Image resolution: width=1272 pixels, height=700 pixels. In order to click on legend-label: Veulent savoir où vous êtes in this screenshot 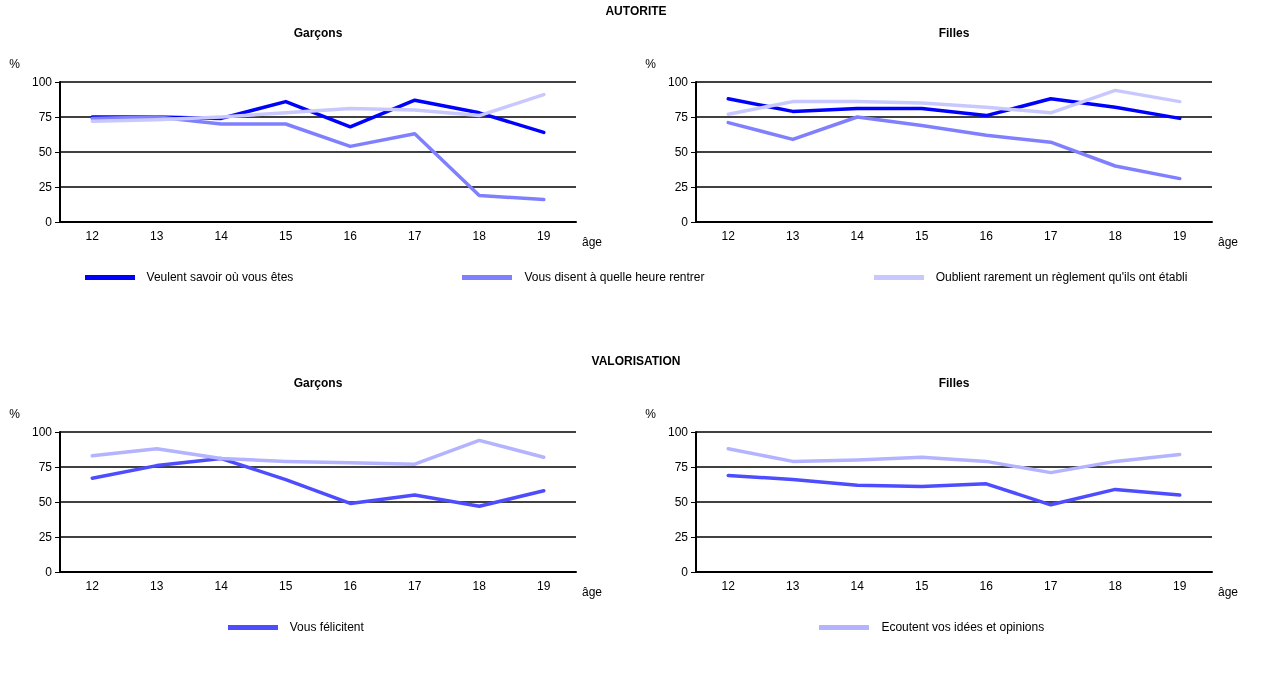, I will do `click(220, 277)`.